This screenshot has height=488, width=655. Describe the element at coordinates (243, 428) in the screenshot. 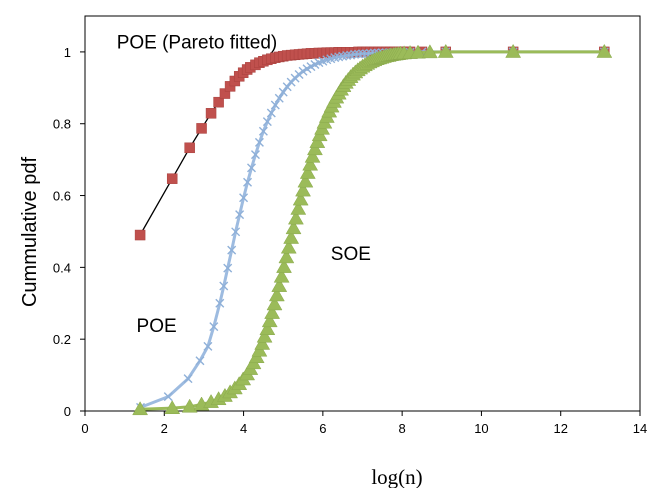

I see `x-tick-label: 4` at that location.